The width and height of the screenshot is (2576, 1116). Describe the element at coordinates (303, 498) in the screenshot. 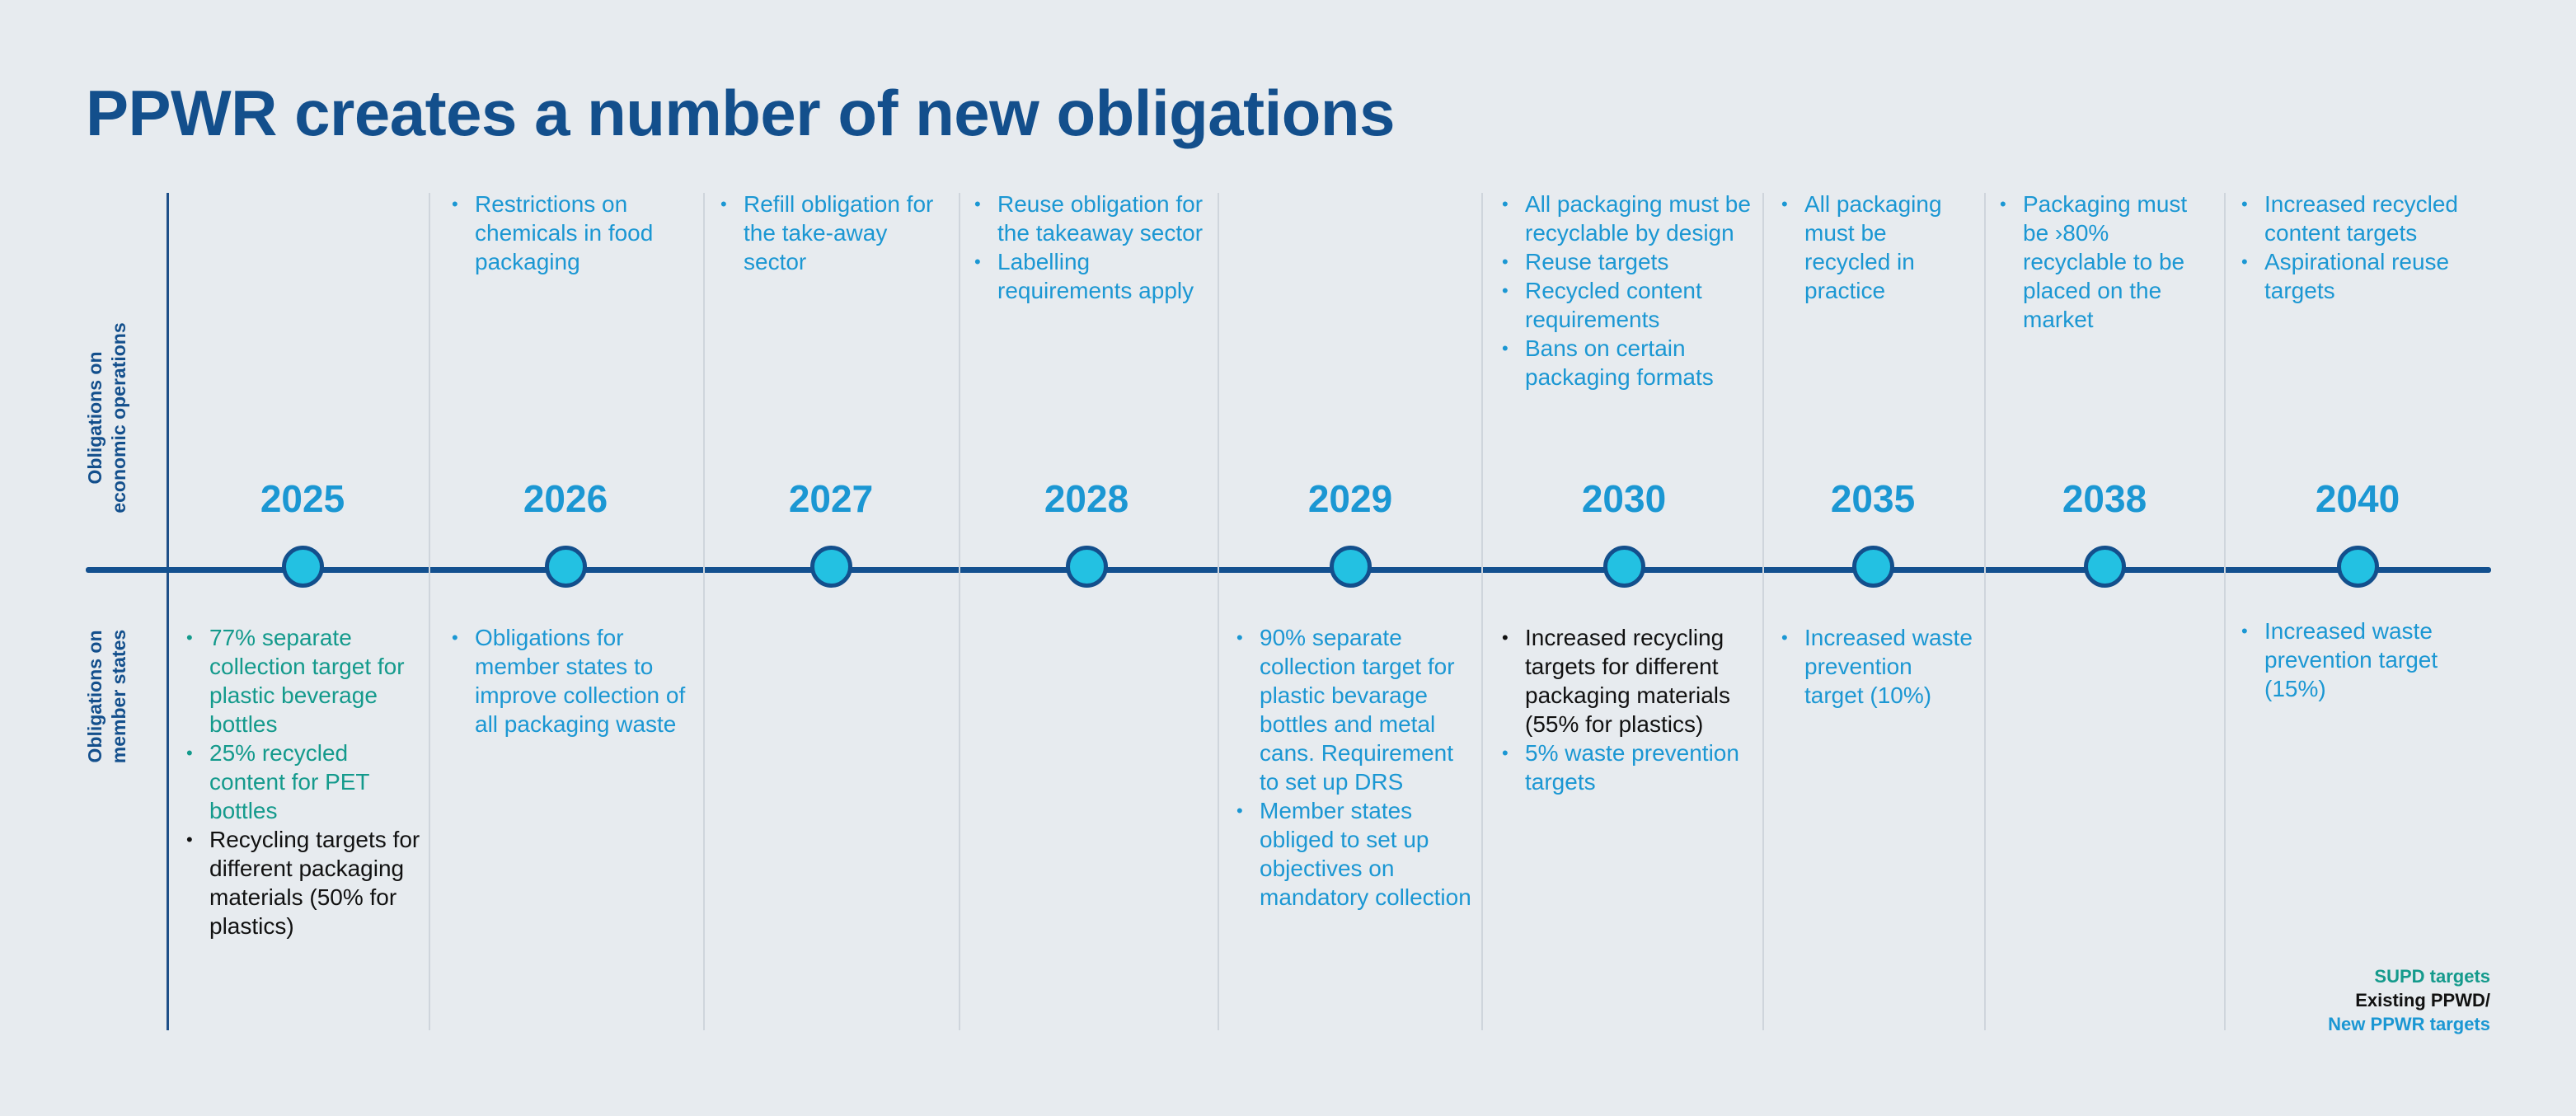

I see `year-label-2025: 2025` at that location.